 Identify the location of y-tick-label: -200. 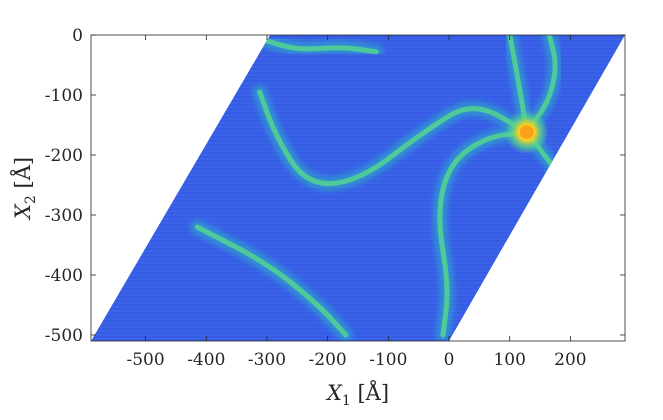
(64, 156).